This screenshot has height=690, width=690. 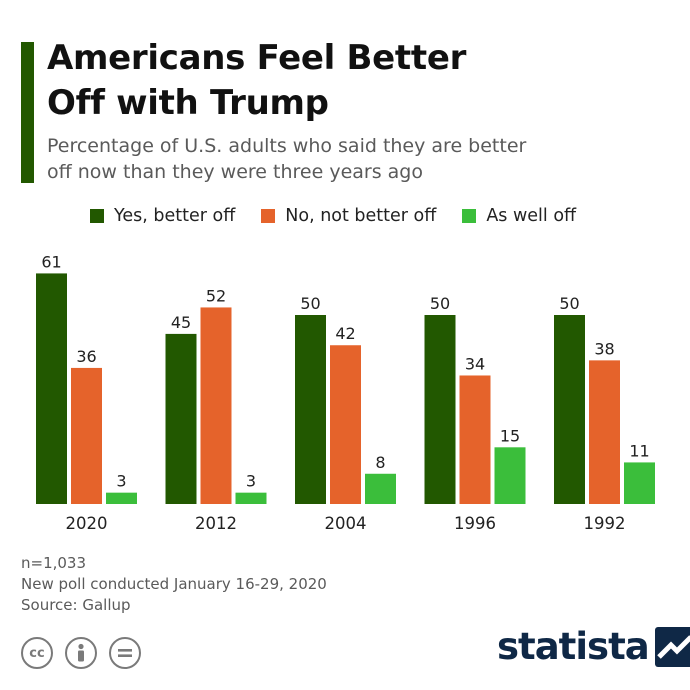 What do you see at coordinates (251, 498) in the screenshot?
I see `bar-as-well-2012` at bounding box center [251, 498].